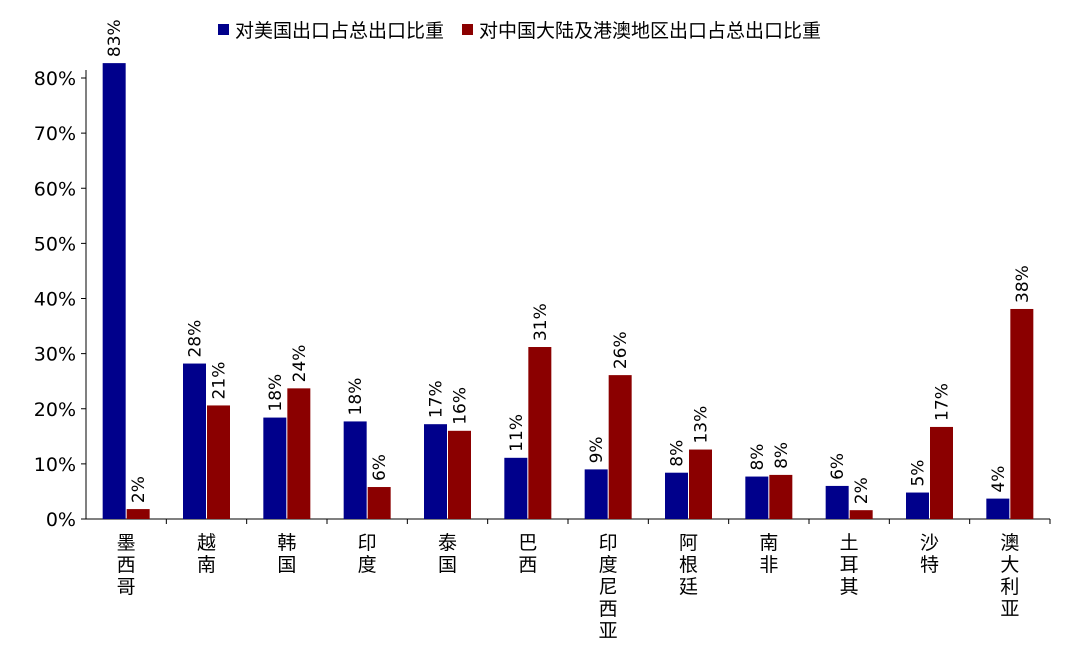 The width and height of the screenshot is (1068, 657). Describe the element at coordinates (782, 455) in the screenshot. I see `data-label-china: 8%` at that location.